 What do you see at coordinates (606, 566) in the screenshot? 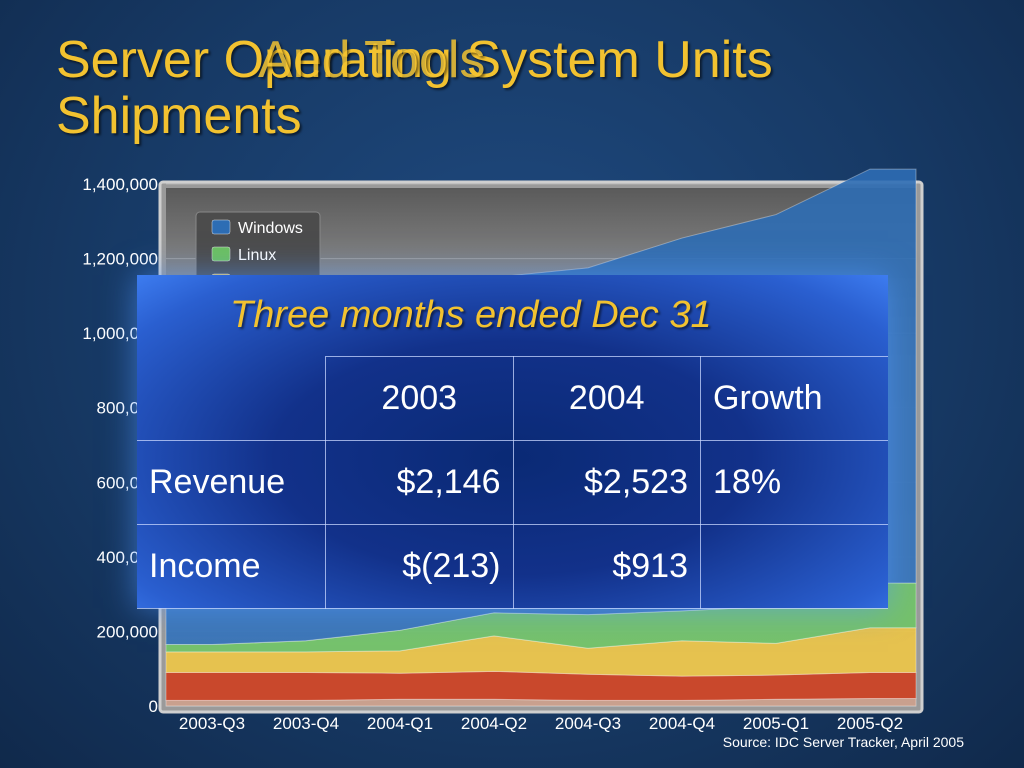
I see `cell-income-2004: $913` at bounding box center [606, 566].